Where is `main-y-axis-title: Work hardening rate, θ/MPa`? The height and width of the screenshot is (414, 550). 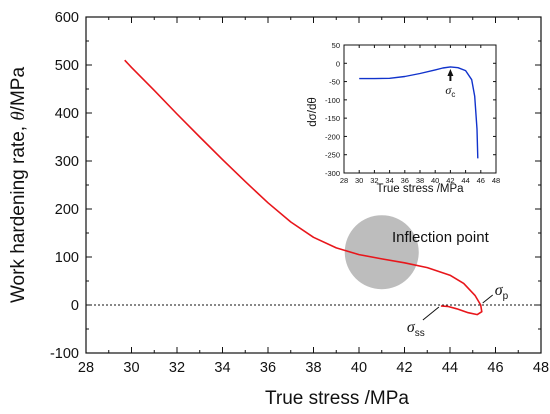 main-y-axis-title: Work hardening rate, θ/MPa is located at coordinates (18, 185).